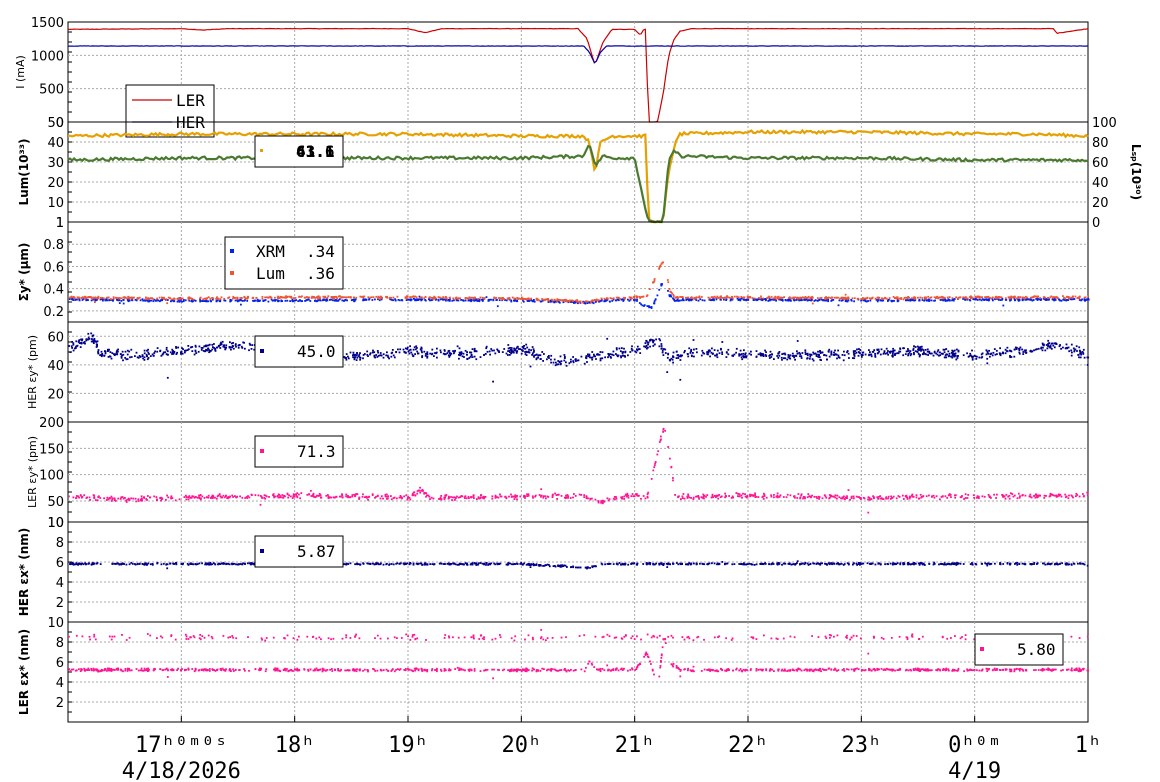 This screenshot has width=1160, height=782. What do you see at coordinates (51, 476) in the screenshot?
I see `y-tick-label: 100` at bounding box center [51, 476].